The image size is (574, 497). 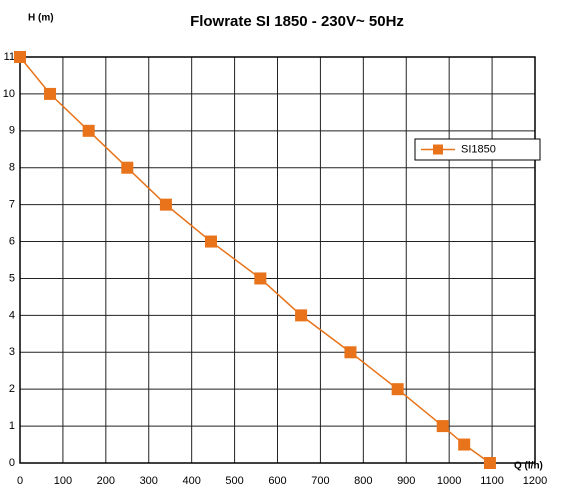 What do you see at coordinates (12, 168) in the screenshot?
I see `y-tick-label: 8` at bounding box center [12, 168].